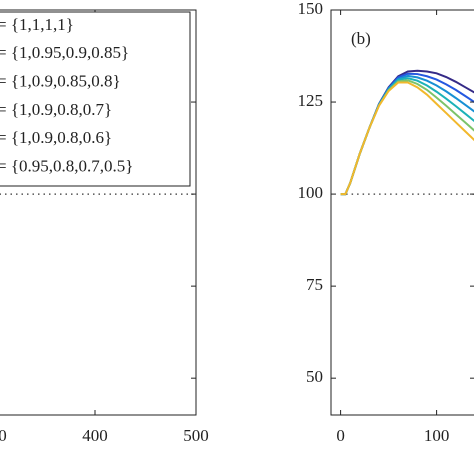 The image size is (474, 474). Describe the element at coordinates (66, 165) in the screenshot. I see `legend-label: = {0.95,0.8,0.7,0.5}` at that location.